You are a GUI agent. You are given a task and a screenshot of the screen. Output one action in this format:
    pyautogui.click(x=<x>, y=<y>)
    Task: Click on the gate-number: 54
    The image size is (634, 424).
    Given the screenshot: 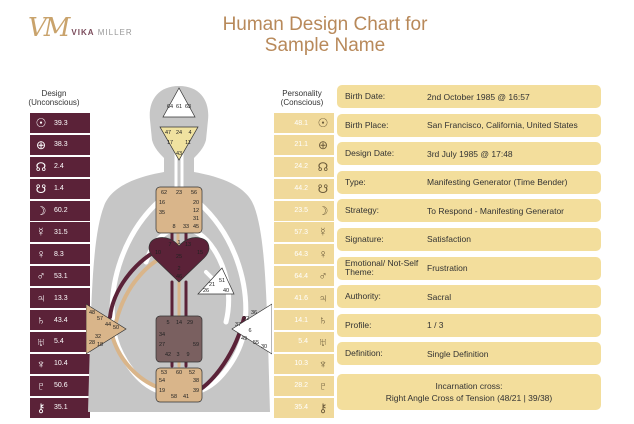 What is the action you would take?
    pyautogui.click(x=162, y=381)
    